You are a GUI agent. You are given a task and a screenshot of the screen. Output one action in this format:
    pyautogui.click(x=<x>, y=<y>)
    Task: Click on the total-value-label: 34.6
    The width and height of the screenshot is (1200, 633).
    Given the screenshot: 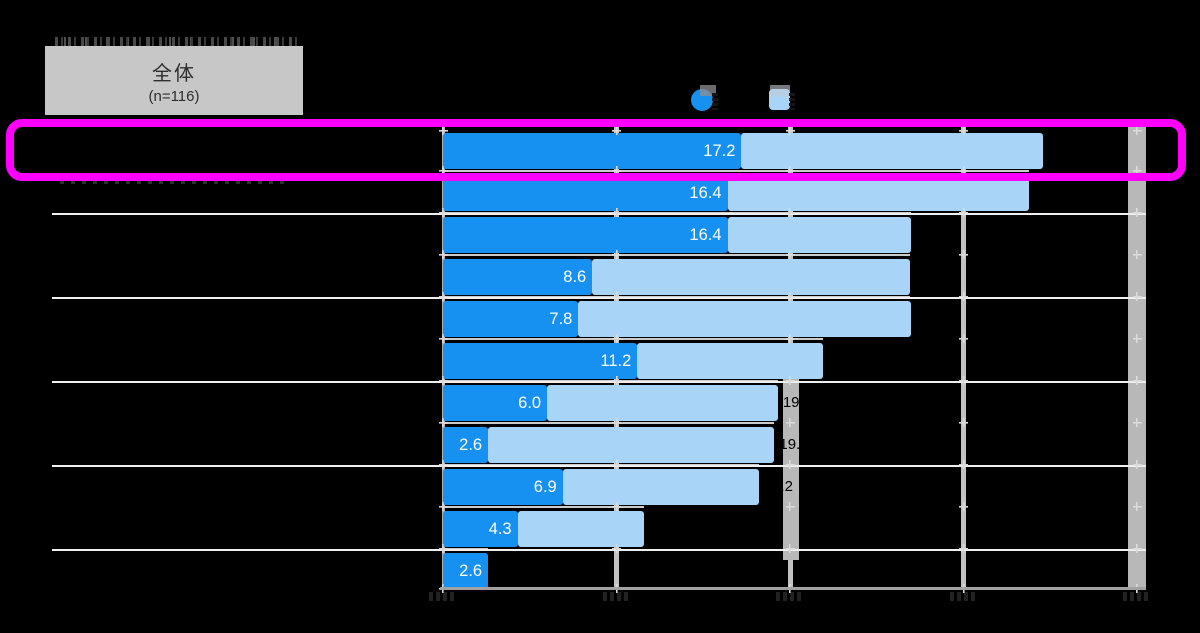 What is the action you would take?
    pyautogui.click(x=1063, y=150)
    